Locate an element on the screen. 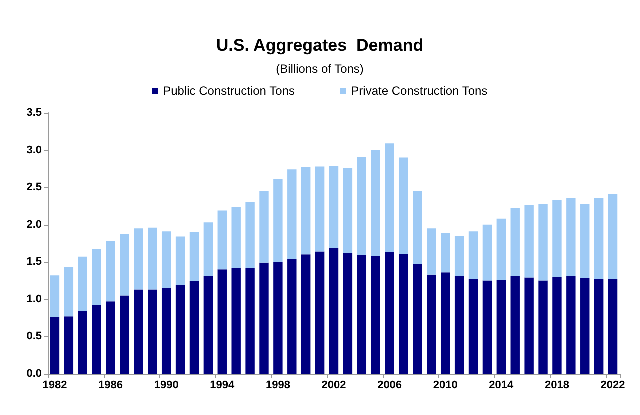 Image resolution: width=640 pixels, height=415 pixels. x-tick-label: 1994 is located at coordinates (223, 386).